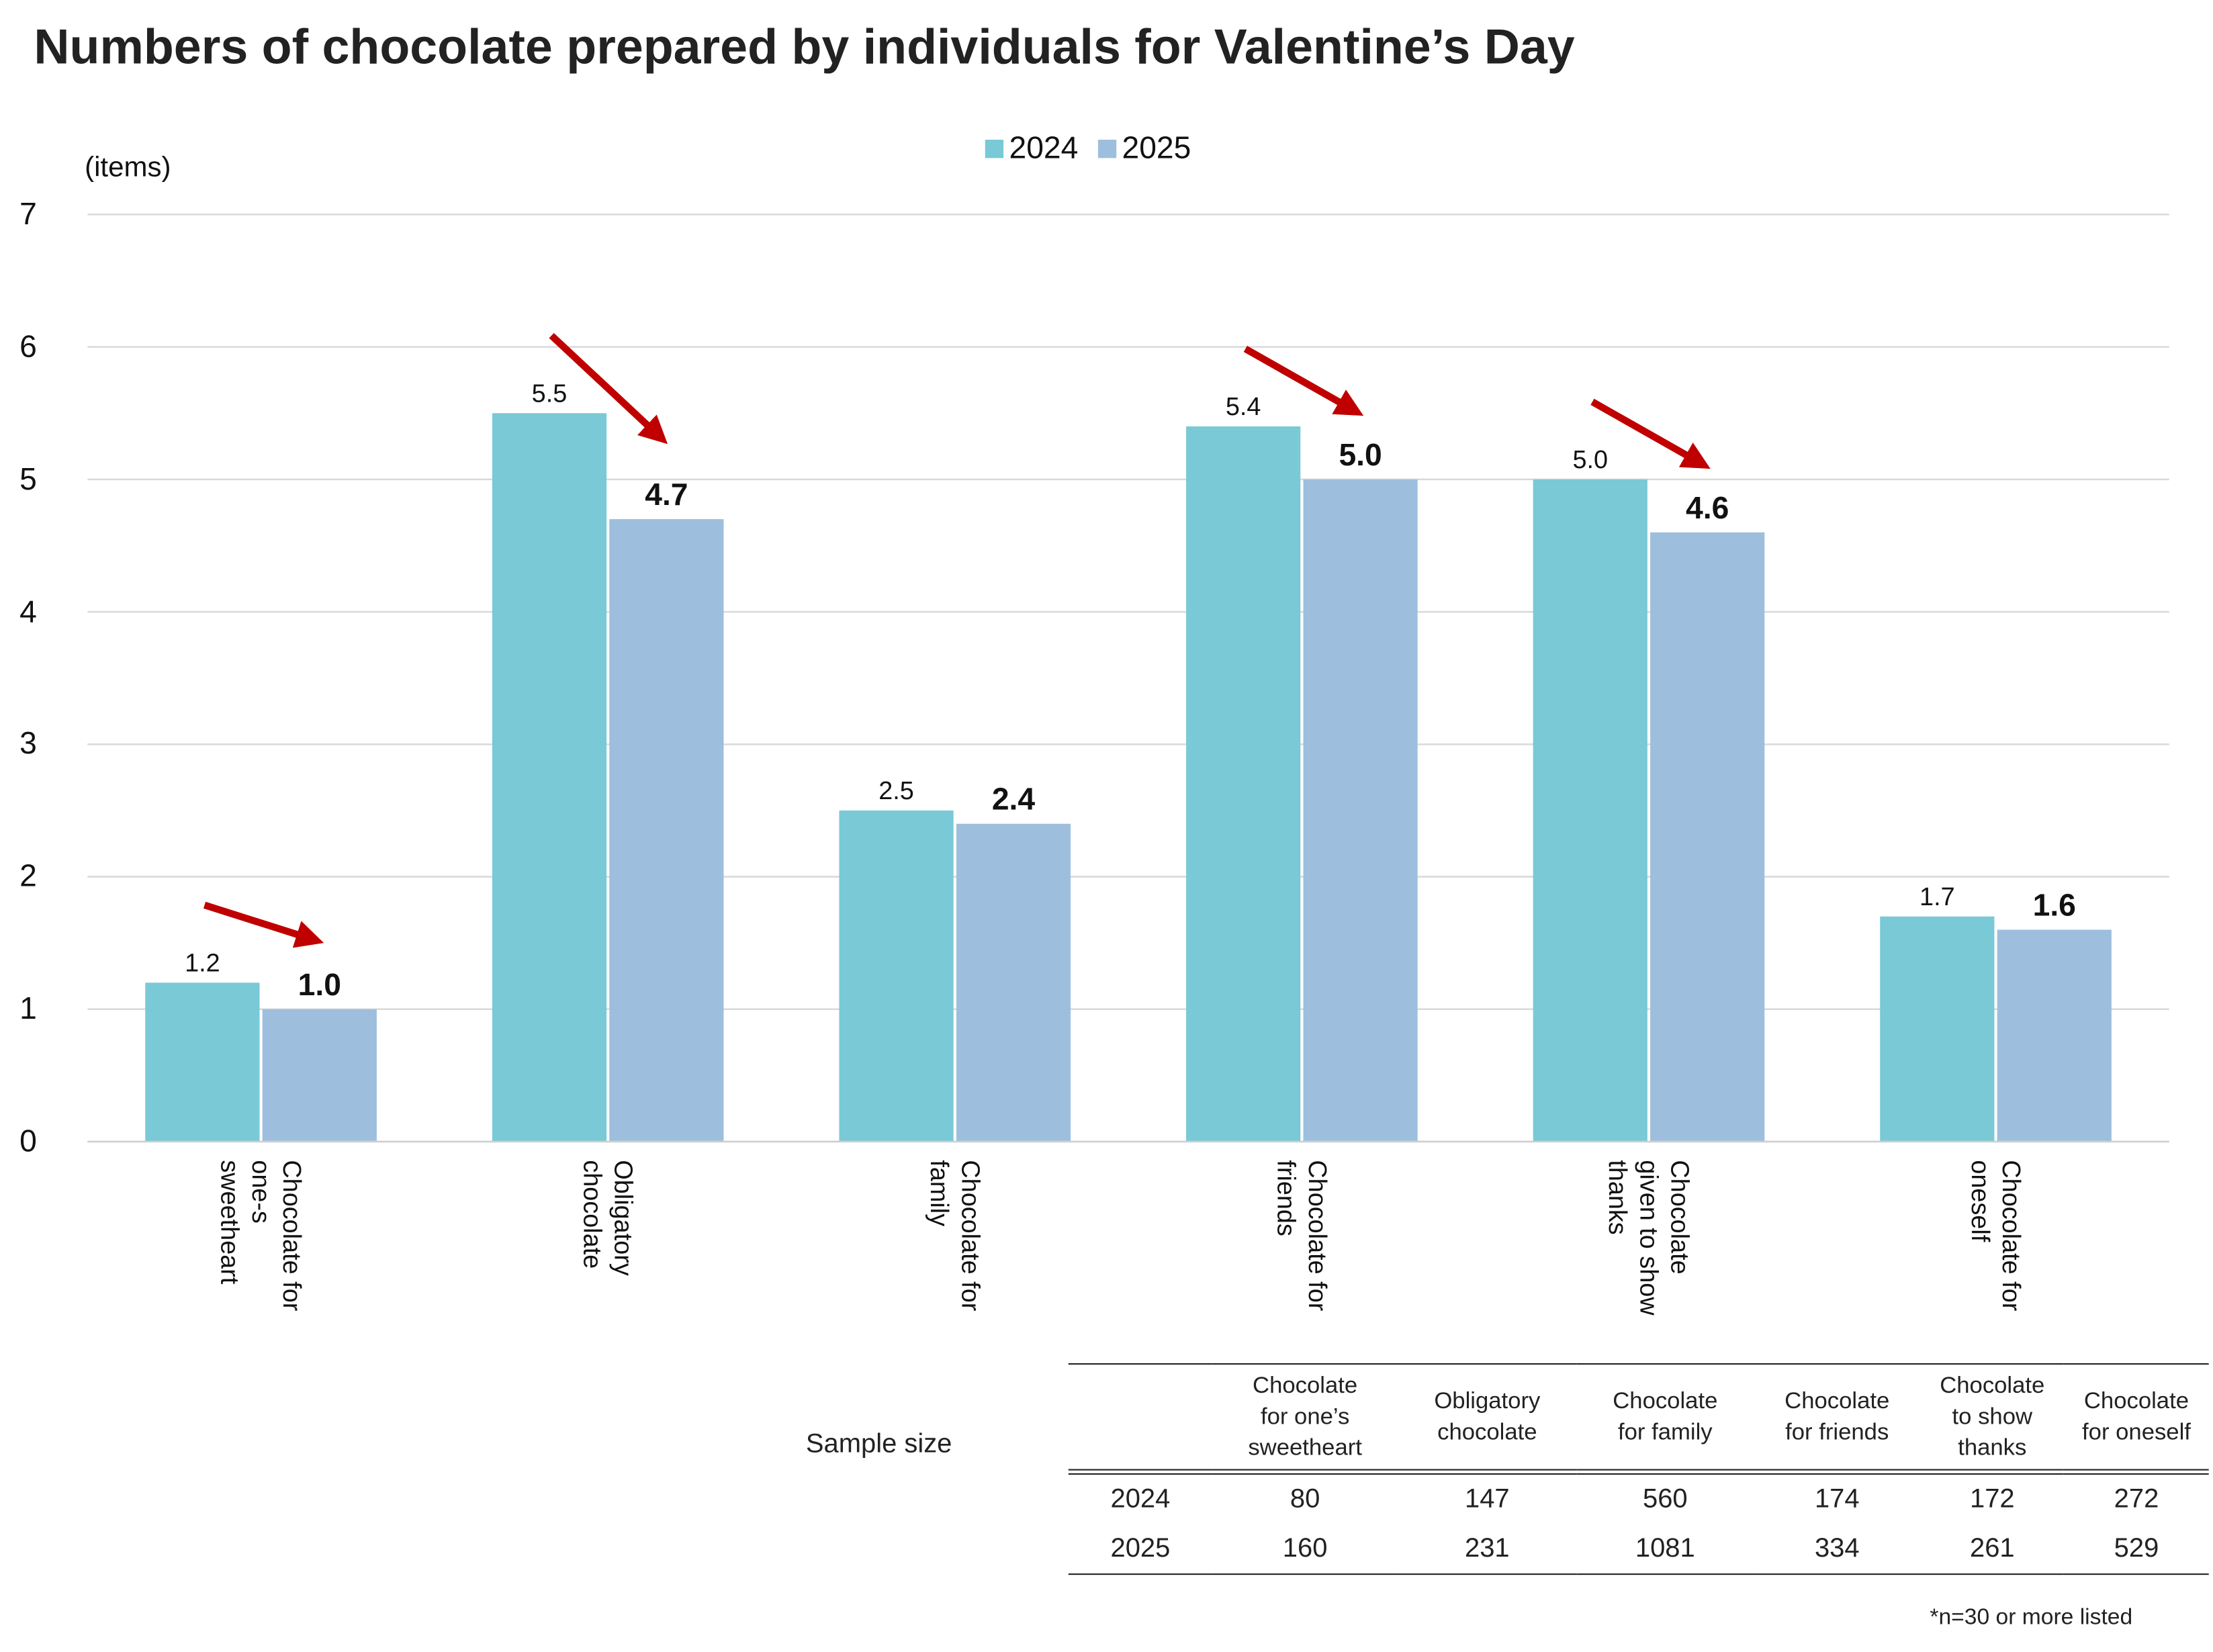 This screenshot has height=1652, width=2213. What do you see at coordinates (1305, 1419) in the screenshot?
I see `table-header: Chocolate for one’s sweetheart` at bounding box center [1305, 1419].